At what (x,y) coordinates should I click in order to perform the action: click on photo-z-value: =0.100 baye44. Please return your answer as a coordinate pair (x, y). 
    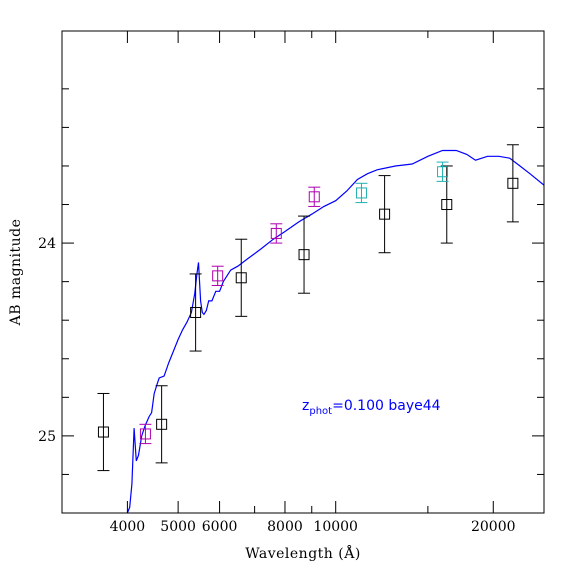
    Looking at the image, I should click on (386, 406).